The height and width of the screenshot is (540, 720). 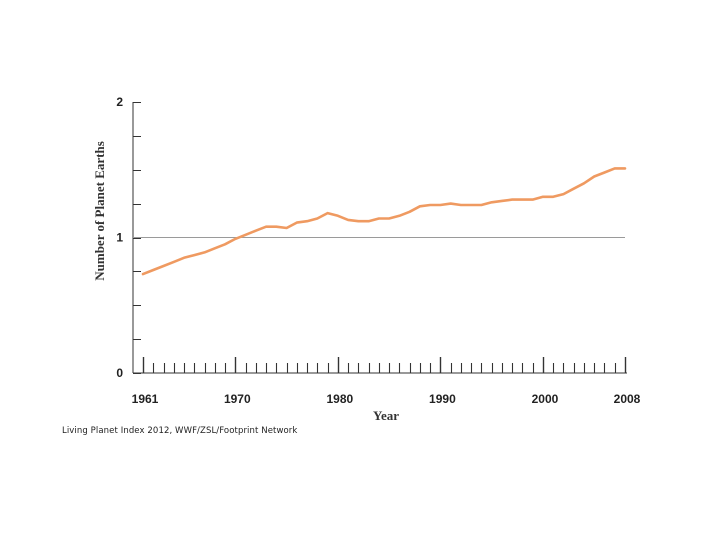 I want to click on x-tick-label: 2000, so click(x=545, y=399).